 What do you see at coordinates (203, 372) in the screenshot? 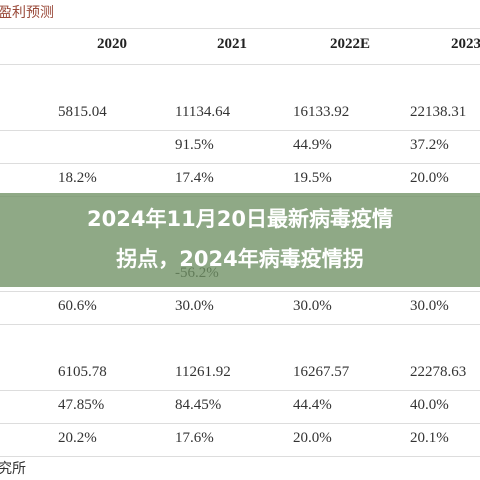
I see `table-cell: 11261.92` at bounding box center [203, 372].